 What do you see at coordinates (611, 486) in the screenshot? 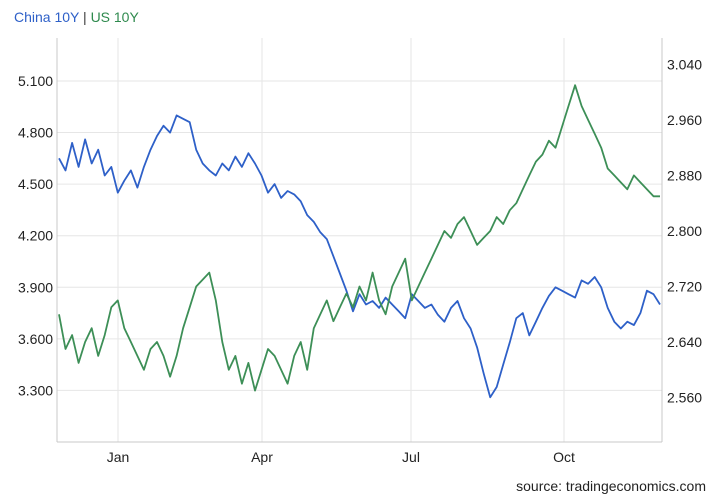
I see `source-credit: source: tradingeconomics.com` at bounding box center [611, 486].